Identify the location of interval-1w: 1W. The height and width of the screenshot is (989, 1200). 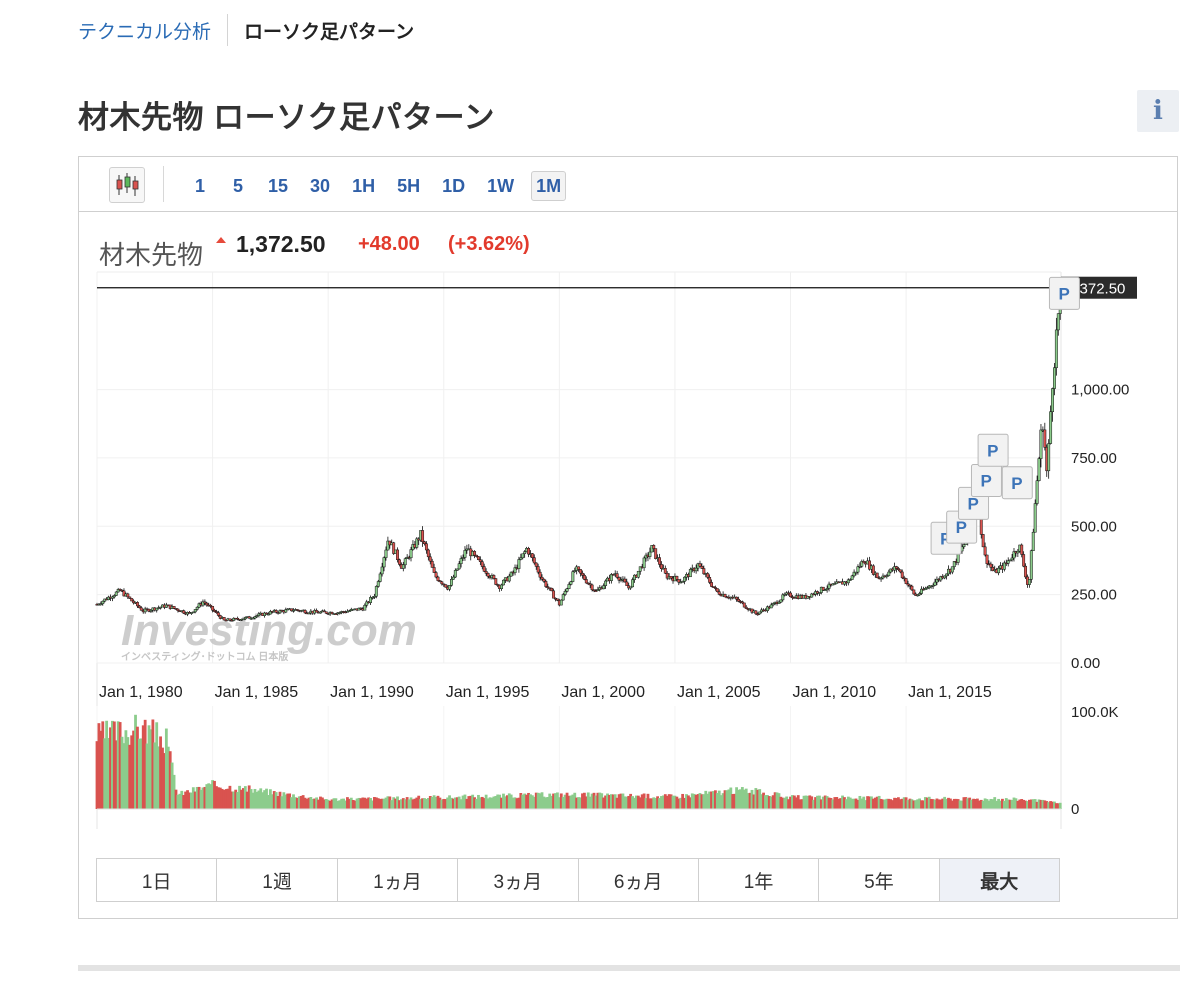
(501, 186).